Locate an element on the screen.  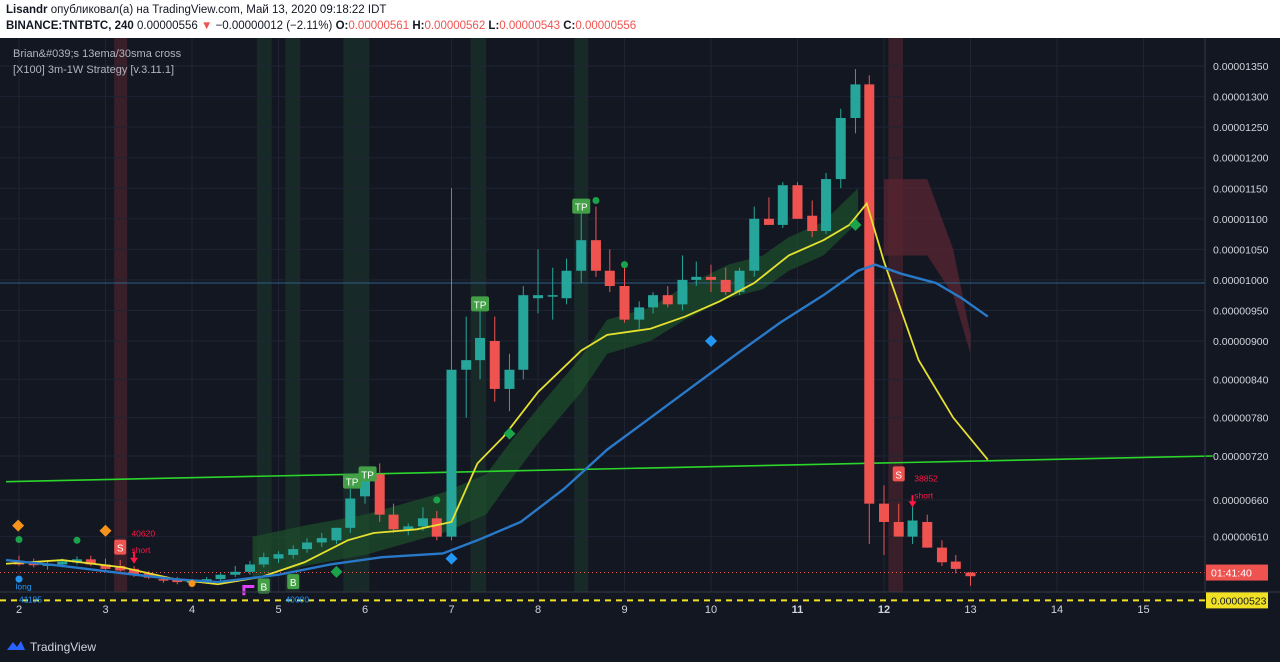
x-tick-label: 13 is located at coordinates (970, 610).